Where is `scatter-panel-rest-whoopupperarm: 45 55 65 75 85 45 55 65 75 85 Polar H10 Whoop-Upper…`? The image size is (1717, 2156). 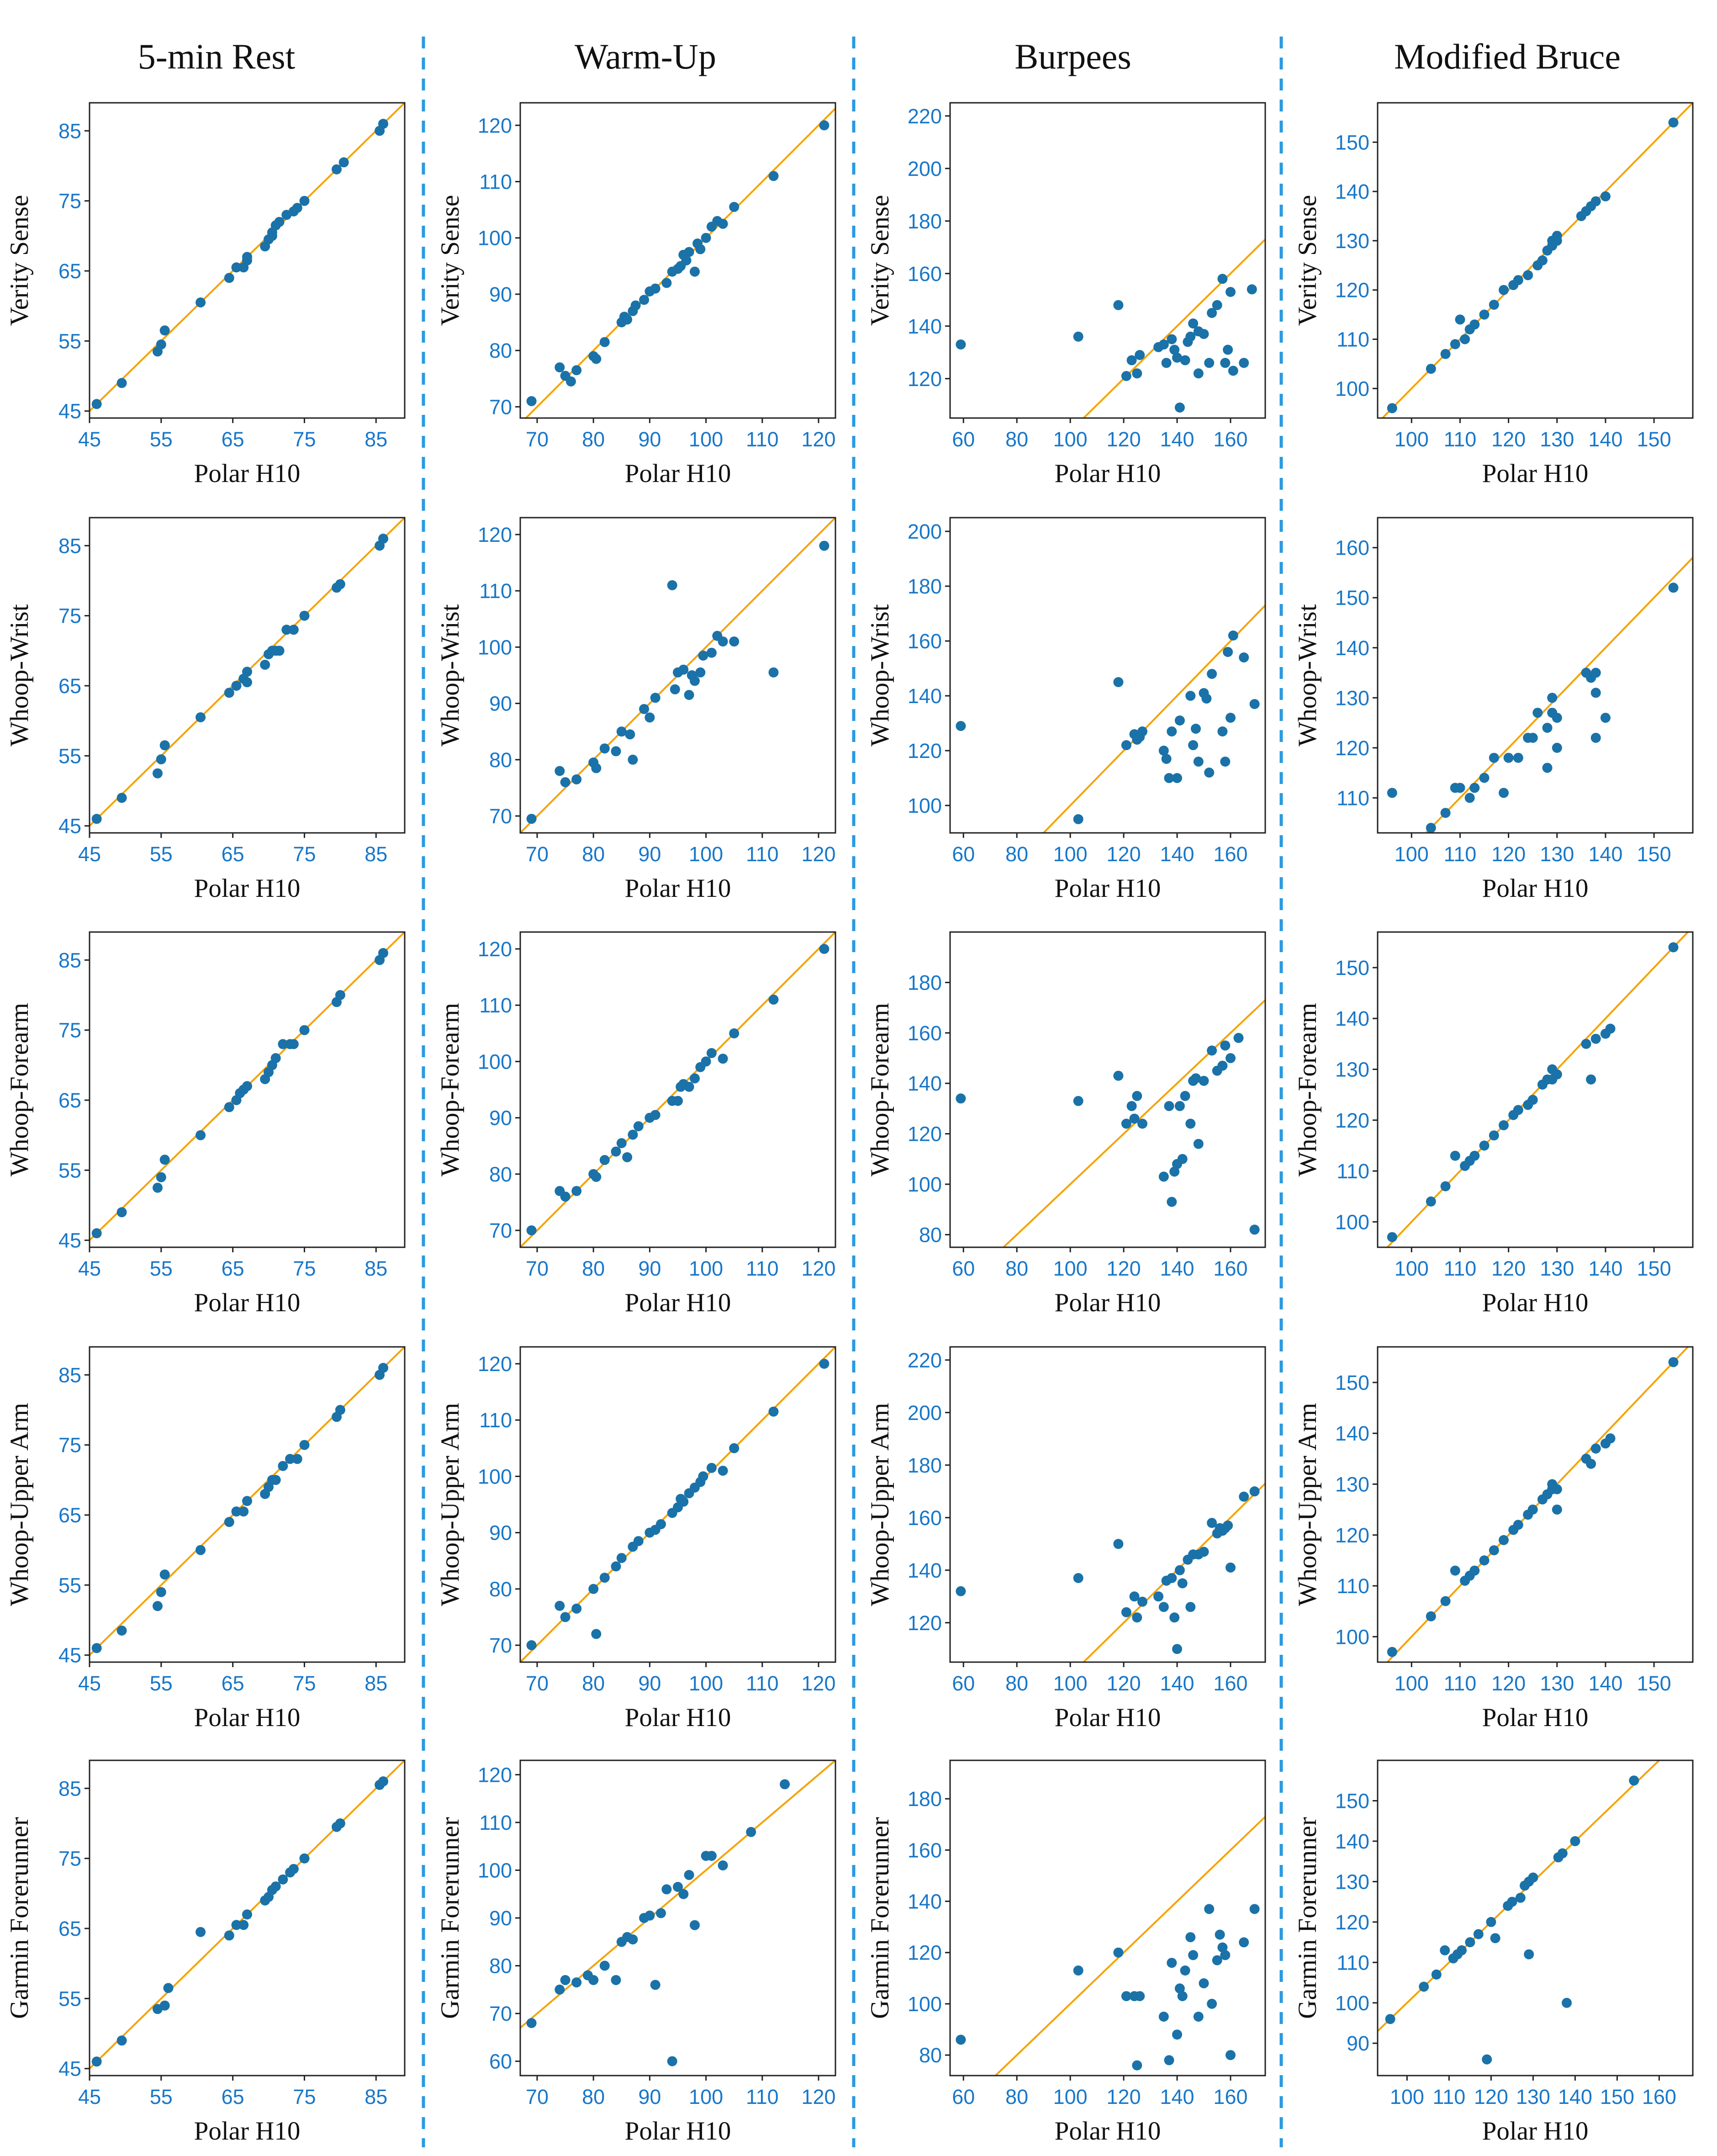
scatter-panel-rest-whoopupperarm: 45 55 65 75 85 45 55 65 75 85 Polar H10 Whoop-Upper… is located at coordinates (205, 1539).